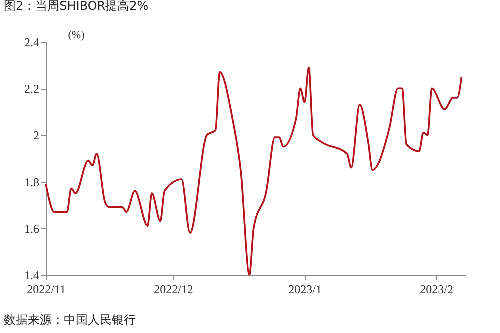 This screenshot has width=500, height=333. Describe the element at coordinates (37, 135) in the screenshot. I see `y-tick-label: 2` at that location.